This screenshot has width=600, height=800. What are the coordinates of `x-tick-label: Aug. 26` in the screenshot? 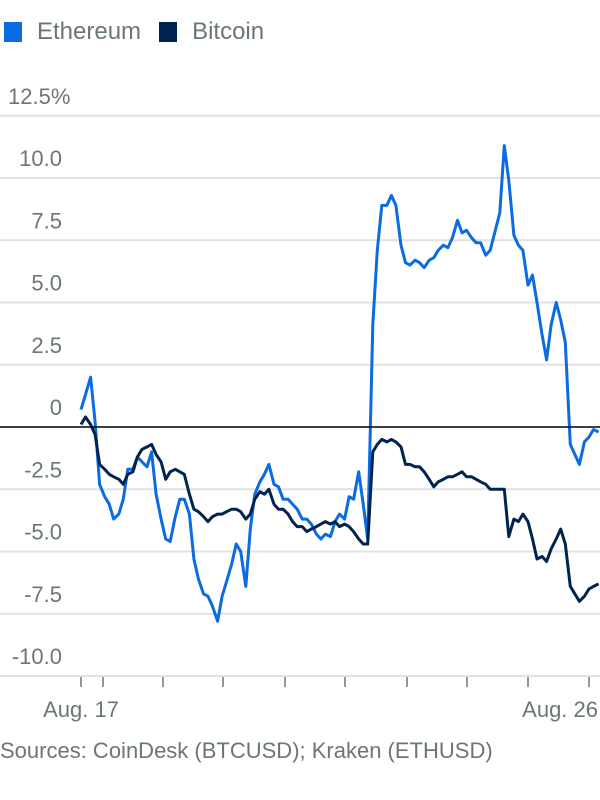 It's located at (560, 709).